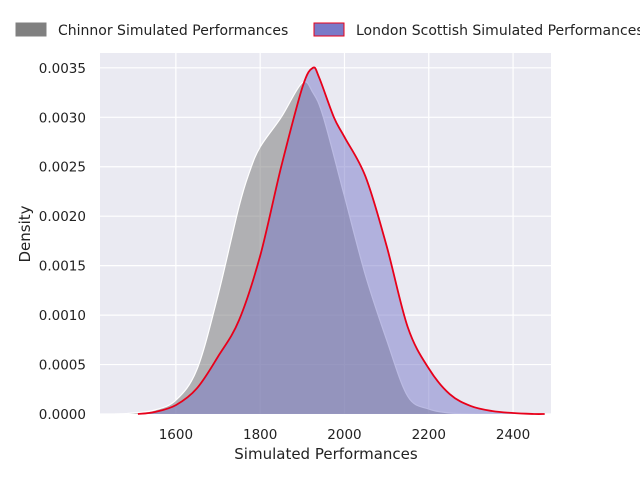 The width and height of the screenshot is (640, 480). Describe the element at coordinates (62, 366) in the screenshot. I see `y-tick-label: 0.0005` at that location.